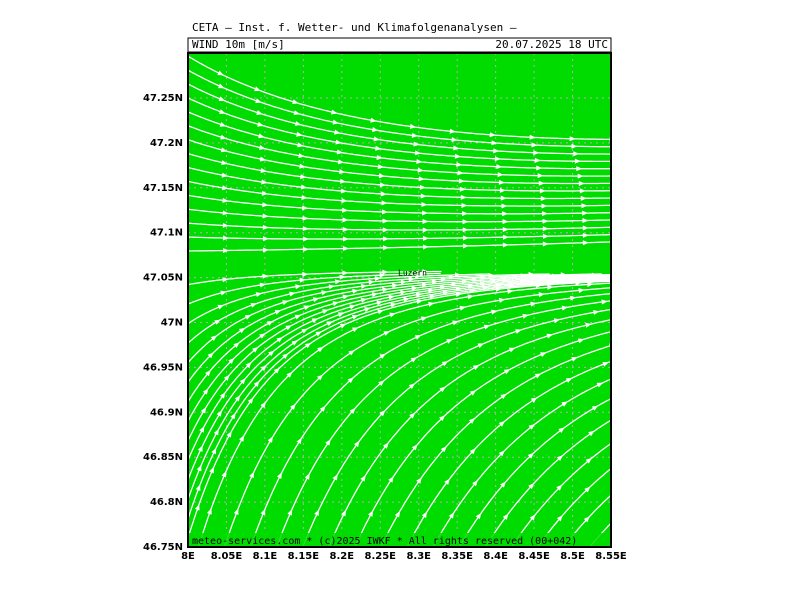 The image size is (800, 604). What do you see at coordinates (166, 143) in the screenshot?
I see `y-tick-label: 47.2N` at bounding box center [166, 143].